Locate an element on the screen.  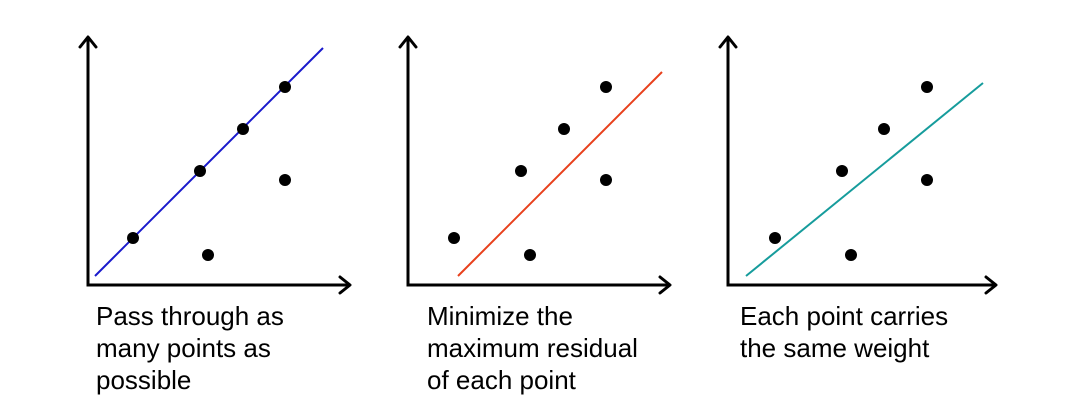
caption-line: many points as is located at coordinates (183, 348).